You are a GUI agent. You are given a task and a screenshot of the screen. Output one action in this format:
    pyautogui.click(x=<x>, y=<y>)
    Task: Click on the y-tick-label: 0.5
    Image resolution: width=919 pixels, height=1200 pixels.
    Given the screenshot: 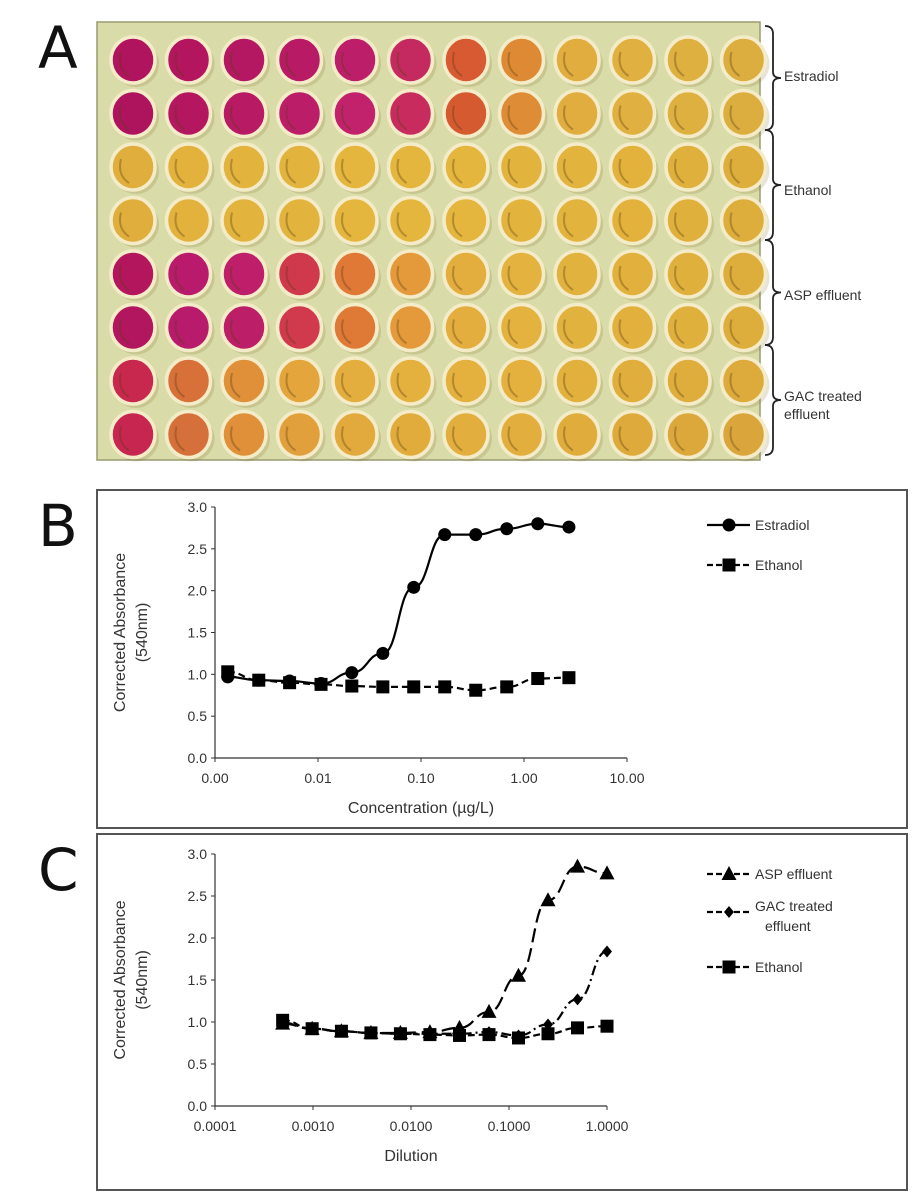 What is the action you would take?
    pyautogui.click(x=198, y=1064)
    